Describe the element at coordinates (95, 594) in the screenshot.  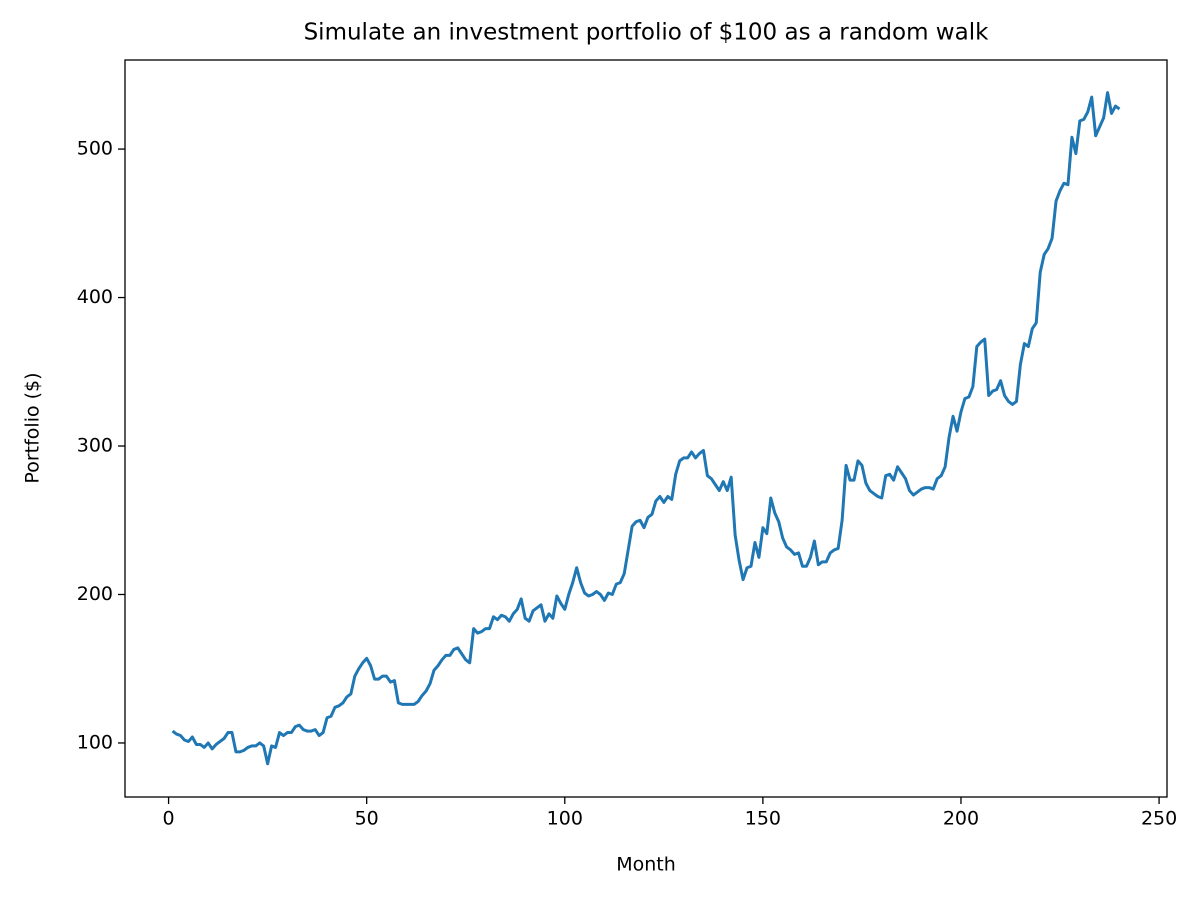
I see `y-tick-label: 200` at that location.